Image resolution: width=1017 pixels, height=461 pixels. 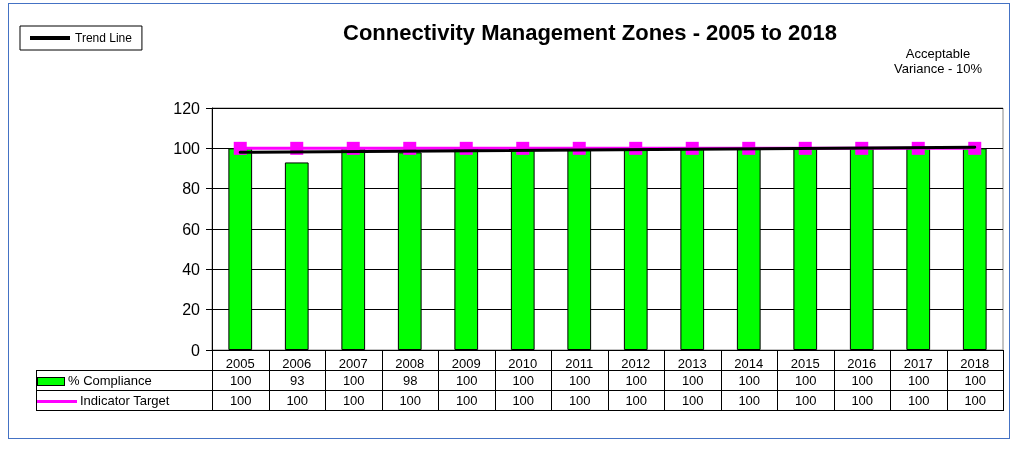 I want to click on chart-title: Connectivity Management Zones - 2005 to 2018, so click(x=590, y=32).